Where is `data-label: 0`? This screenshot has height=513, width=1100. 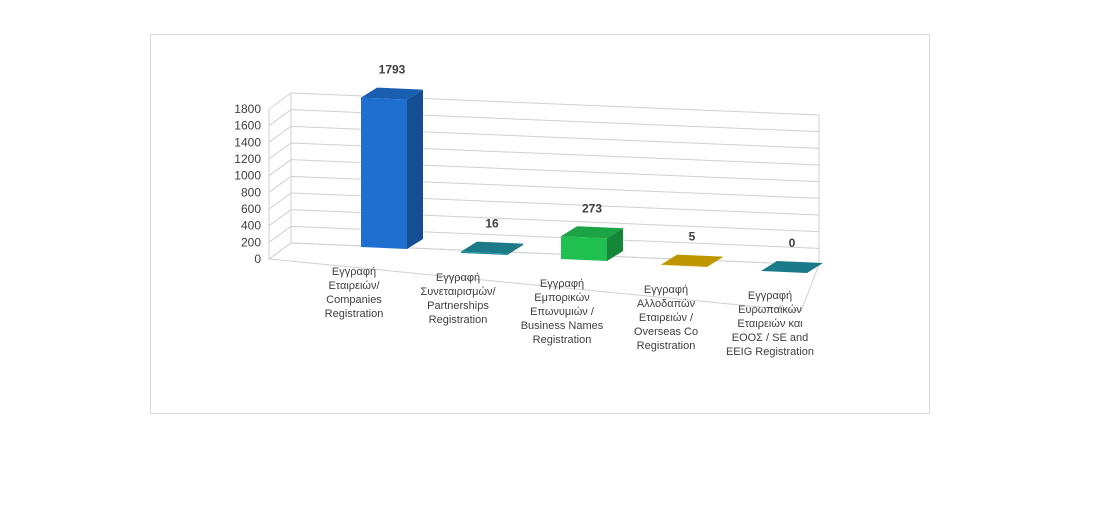
data-label: 0 is located at coordinates (792, 243).